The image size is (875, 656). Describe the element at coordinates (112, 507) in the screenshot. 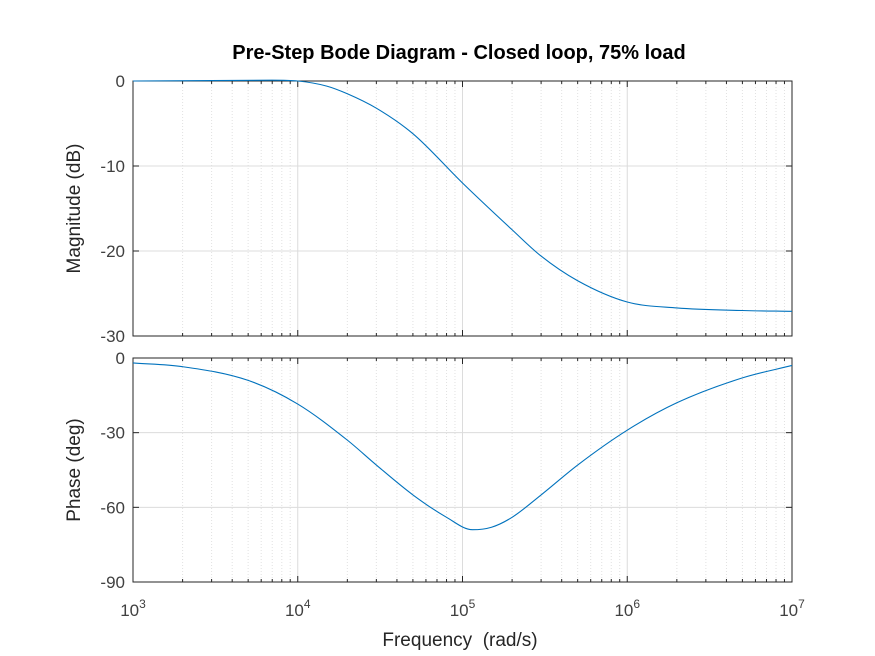

I see `y-tick-label: -60` at that location.